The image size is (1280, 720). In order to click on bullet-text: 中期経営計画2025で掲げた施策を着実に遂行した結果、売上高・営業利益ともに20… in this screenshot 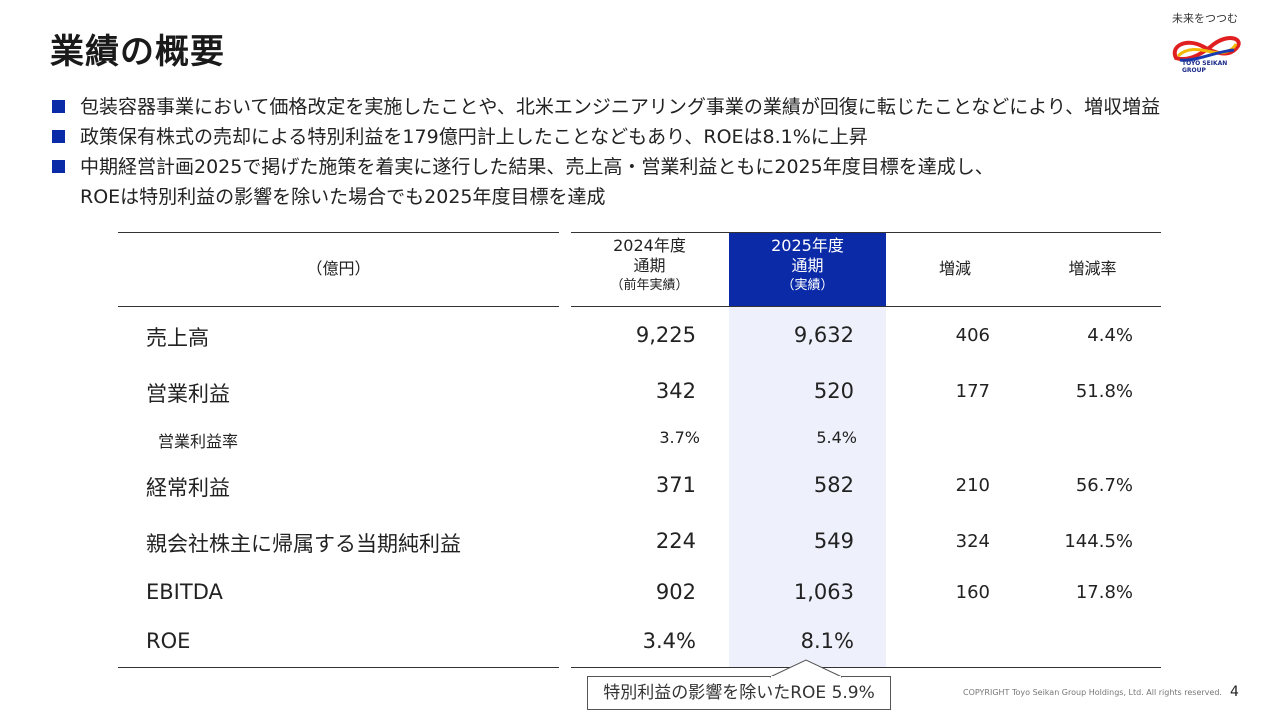, I will do `click(537, 167)`.